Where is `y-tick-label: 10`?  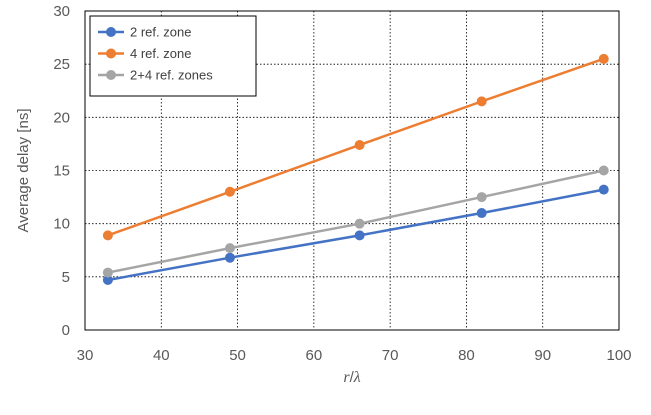 y-tick-label: 10 is located at coordinates (61, 224).